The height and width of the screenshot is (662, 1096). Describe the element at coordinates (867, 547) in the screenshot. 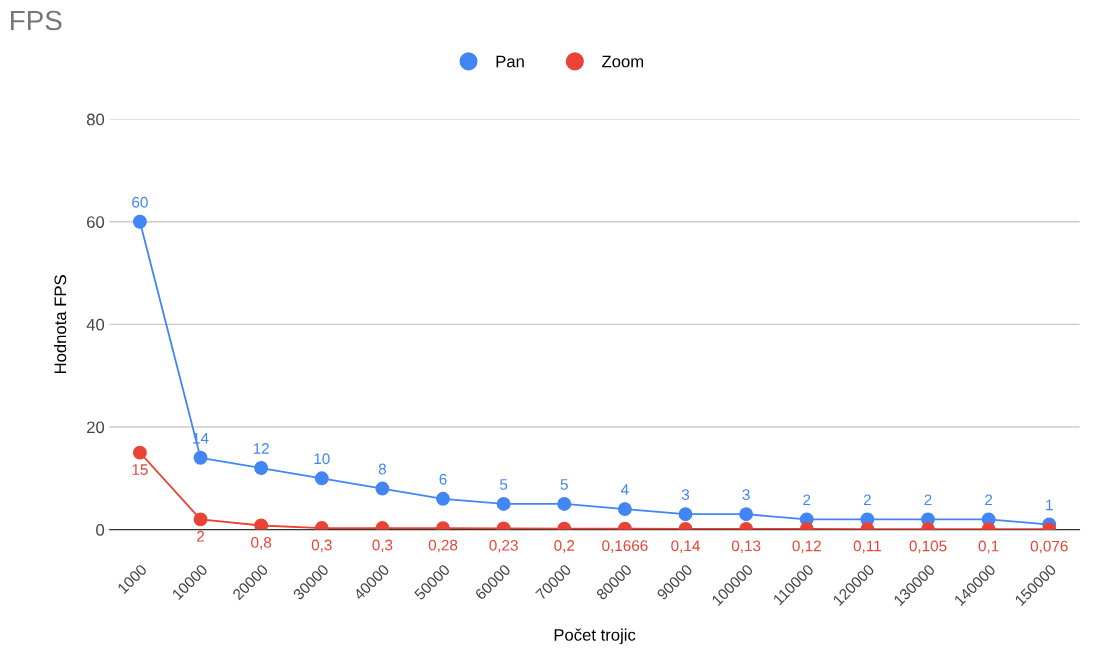

I see `data-label: 0,11` at that location.